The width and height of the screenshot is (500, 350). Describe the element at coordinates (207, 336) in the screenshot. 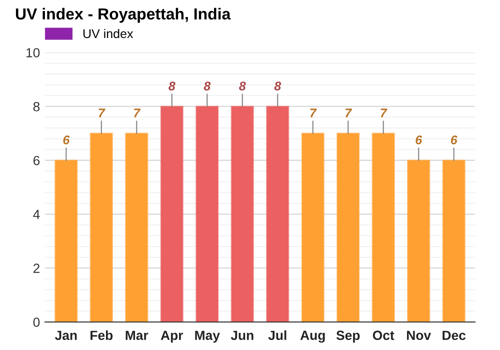

I see `x-tick-label: May` at that location.